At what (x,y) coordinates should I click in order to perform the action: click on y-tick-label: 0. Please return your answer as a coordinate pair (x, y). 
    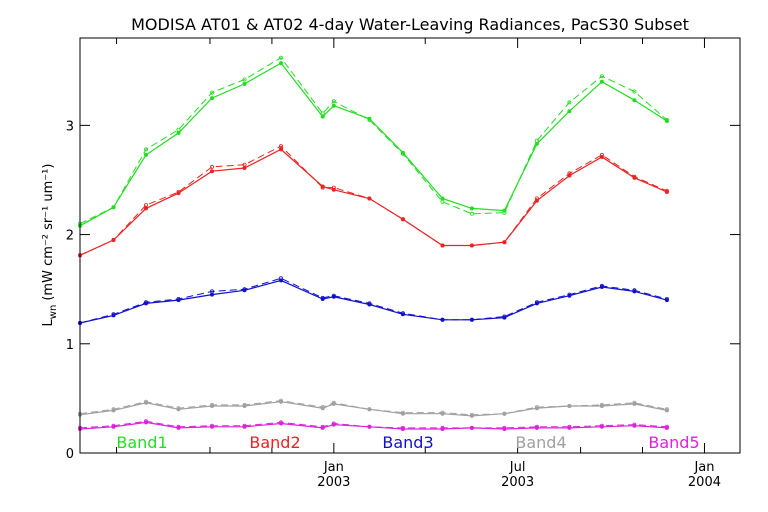
    Looking at the image, I should click on (70, 454).